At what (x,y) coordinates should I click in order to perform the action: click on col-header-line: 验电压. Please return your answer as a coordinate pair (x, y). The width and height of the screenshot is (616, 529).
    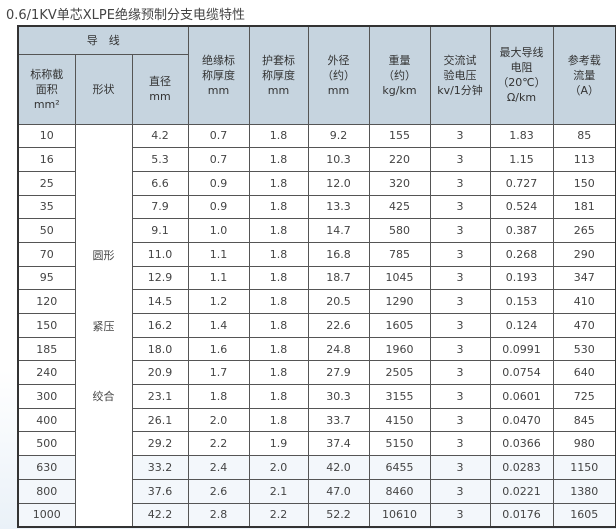
    Looking at the image, I should click on (460, 75).